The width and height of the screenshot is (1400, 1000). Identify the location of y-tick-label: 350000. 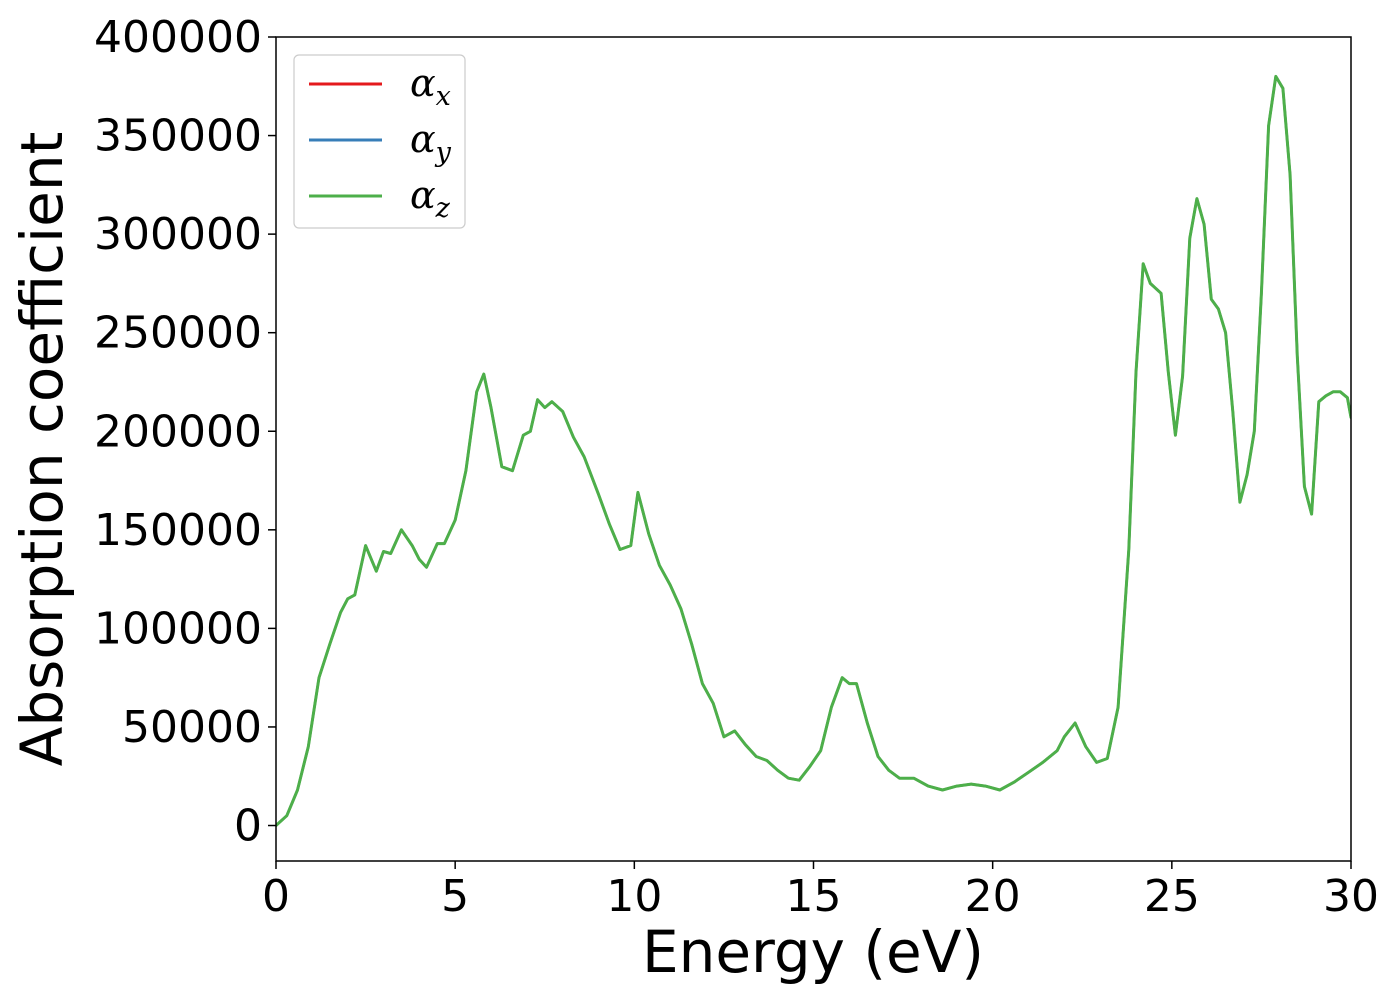
(178, 136).